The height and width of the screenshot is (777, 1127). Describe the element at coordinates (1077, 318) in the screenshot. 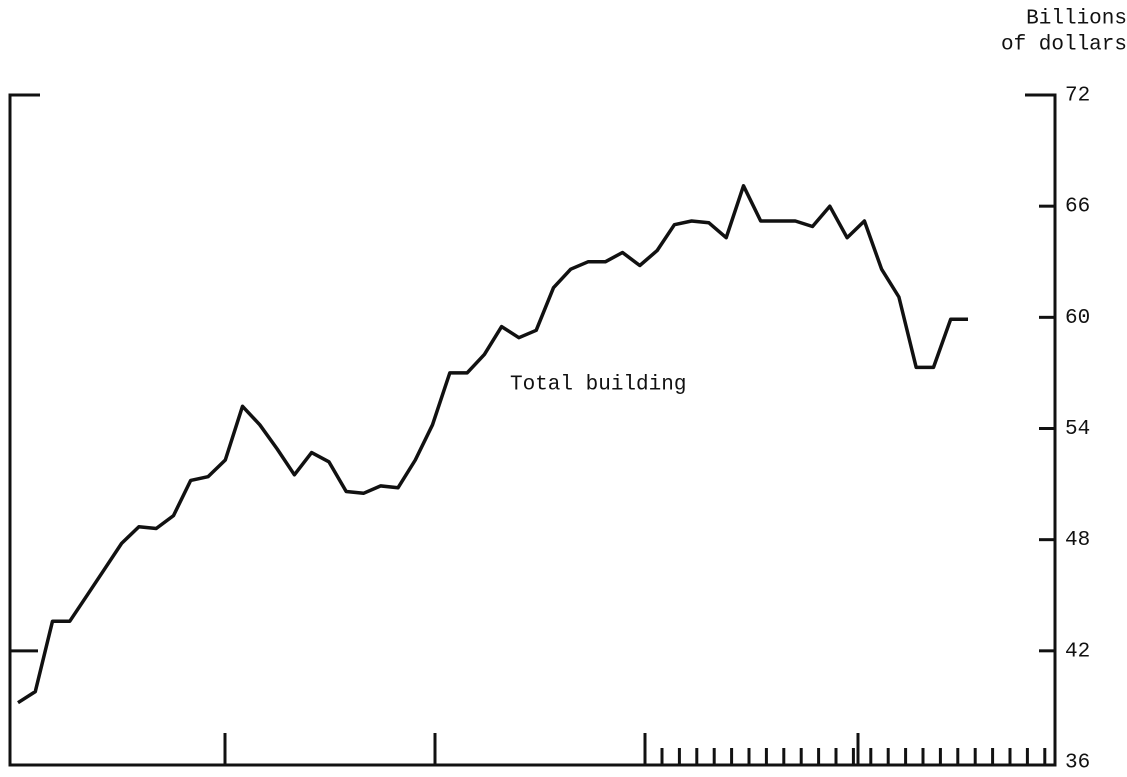

I see `y-tick-label: 60` at that location.